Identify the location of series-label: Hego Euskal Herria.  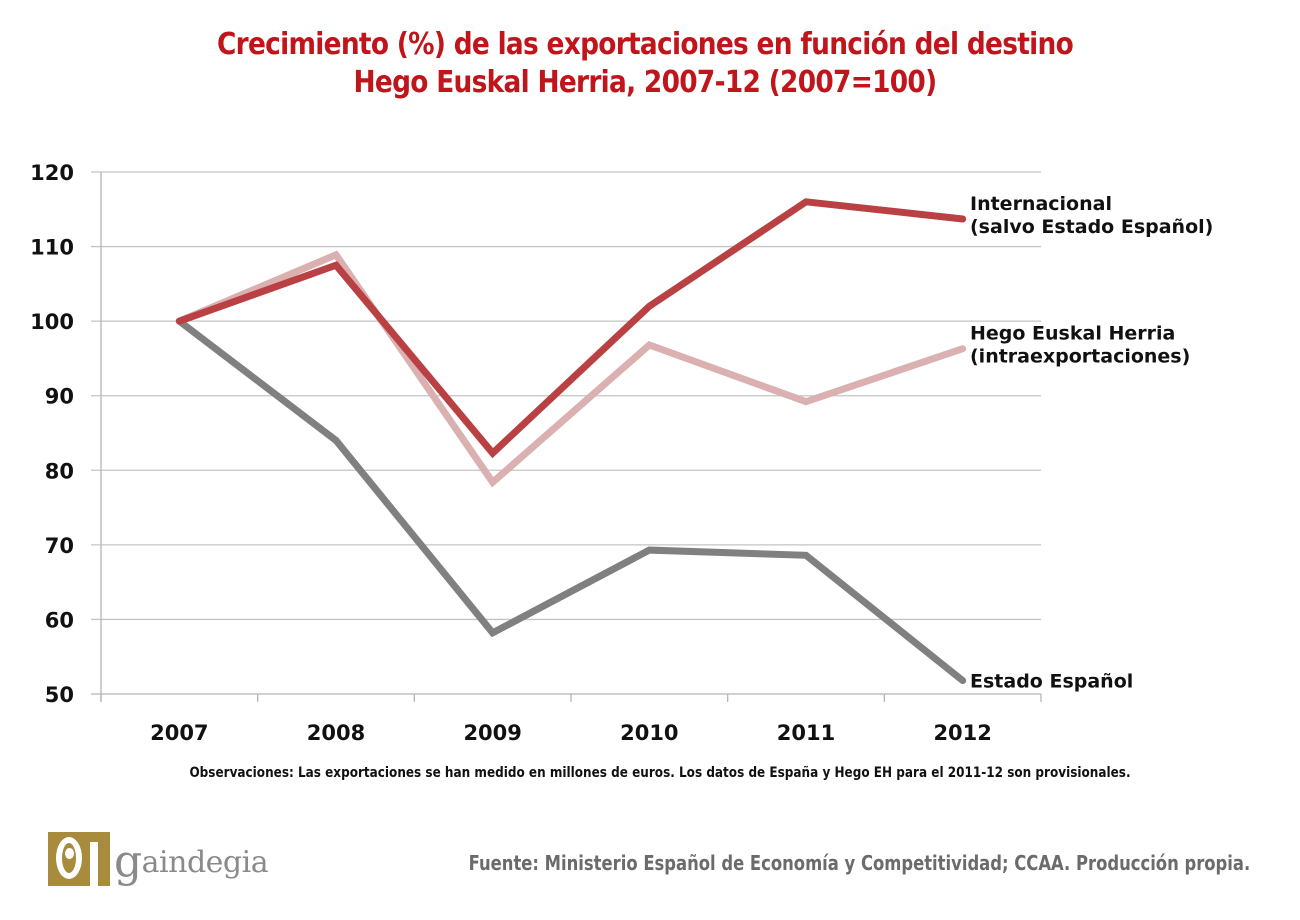
(1072, 334).